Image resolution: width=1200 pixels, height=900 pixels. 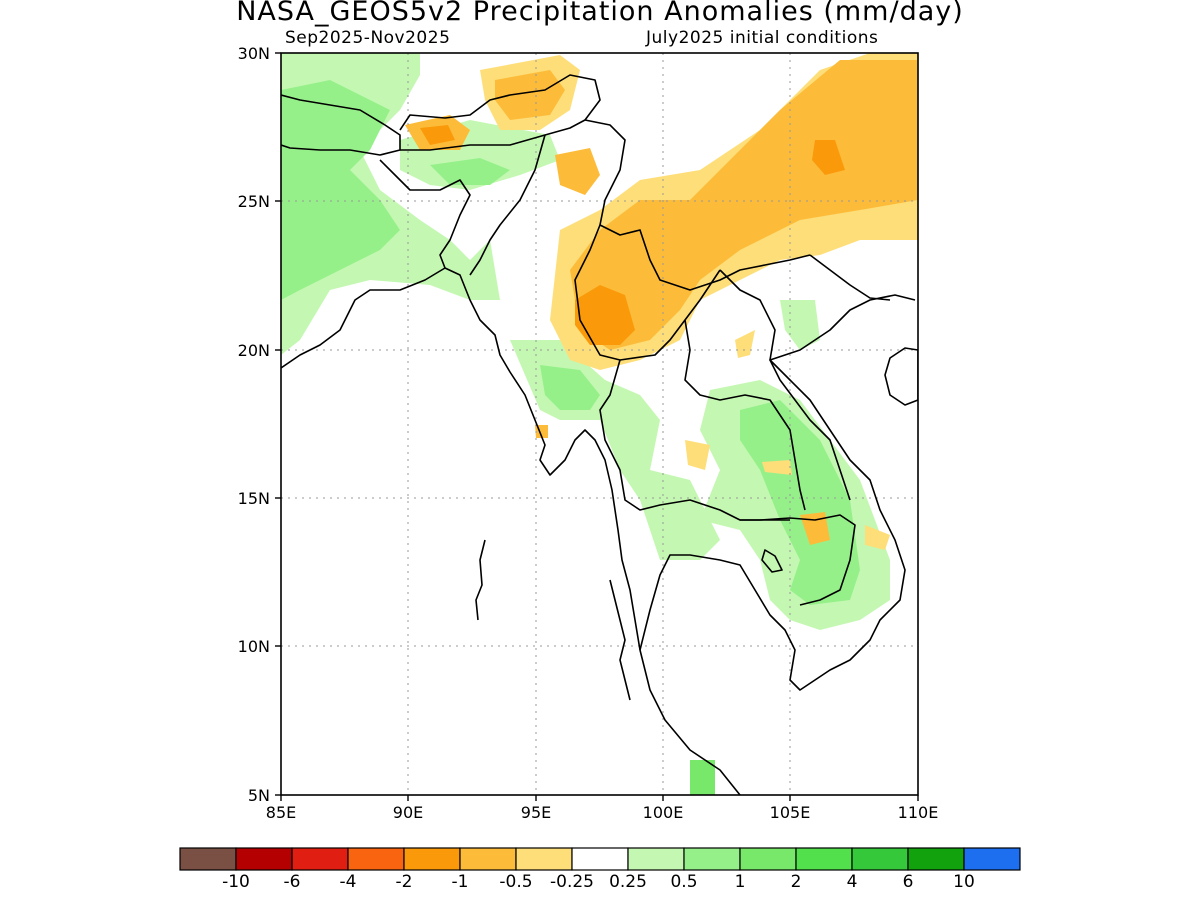 What do you see at coordinates (683, 882) in the screenshot?
I see `colorbar-label: 0.5` at bounding box center [683, 882].